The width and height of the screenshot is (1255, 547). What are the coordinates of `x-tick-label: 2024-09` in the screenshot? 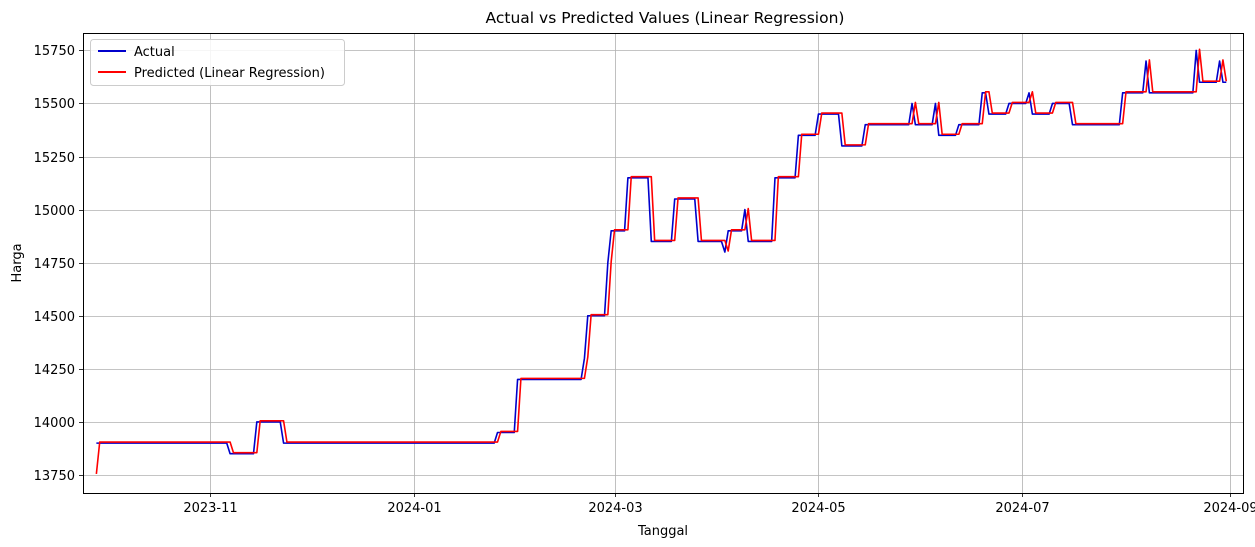 It's located at (1229, 508).